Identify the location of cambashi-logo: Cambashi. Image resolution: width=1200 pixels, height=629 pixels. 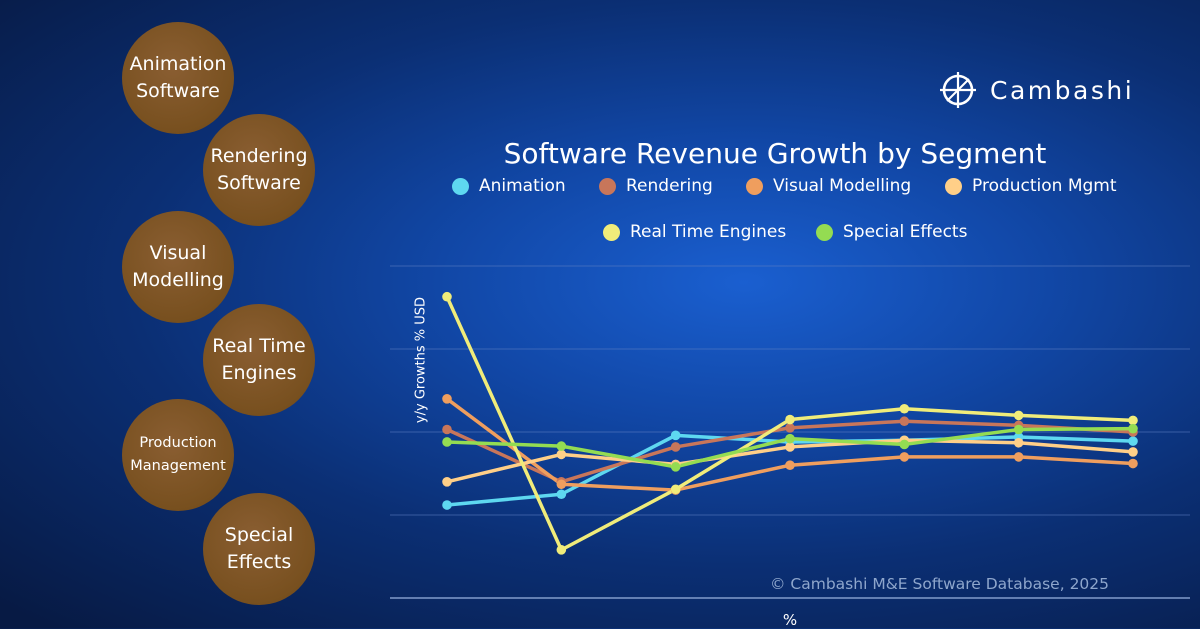
(1036, 90).